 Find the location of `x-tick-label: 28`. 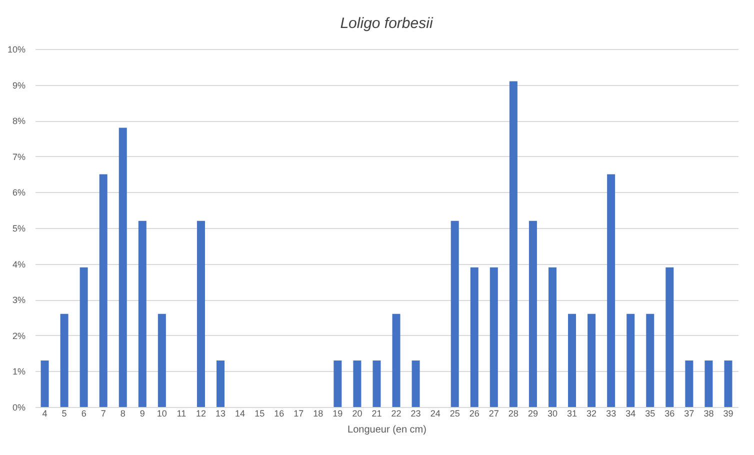

x-tick-label: 28 is located at coordinates (513, 413).